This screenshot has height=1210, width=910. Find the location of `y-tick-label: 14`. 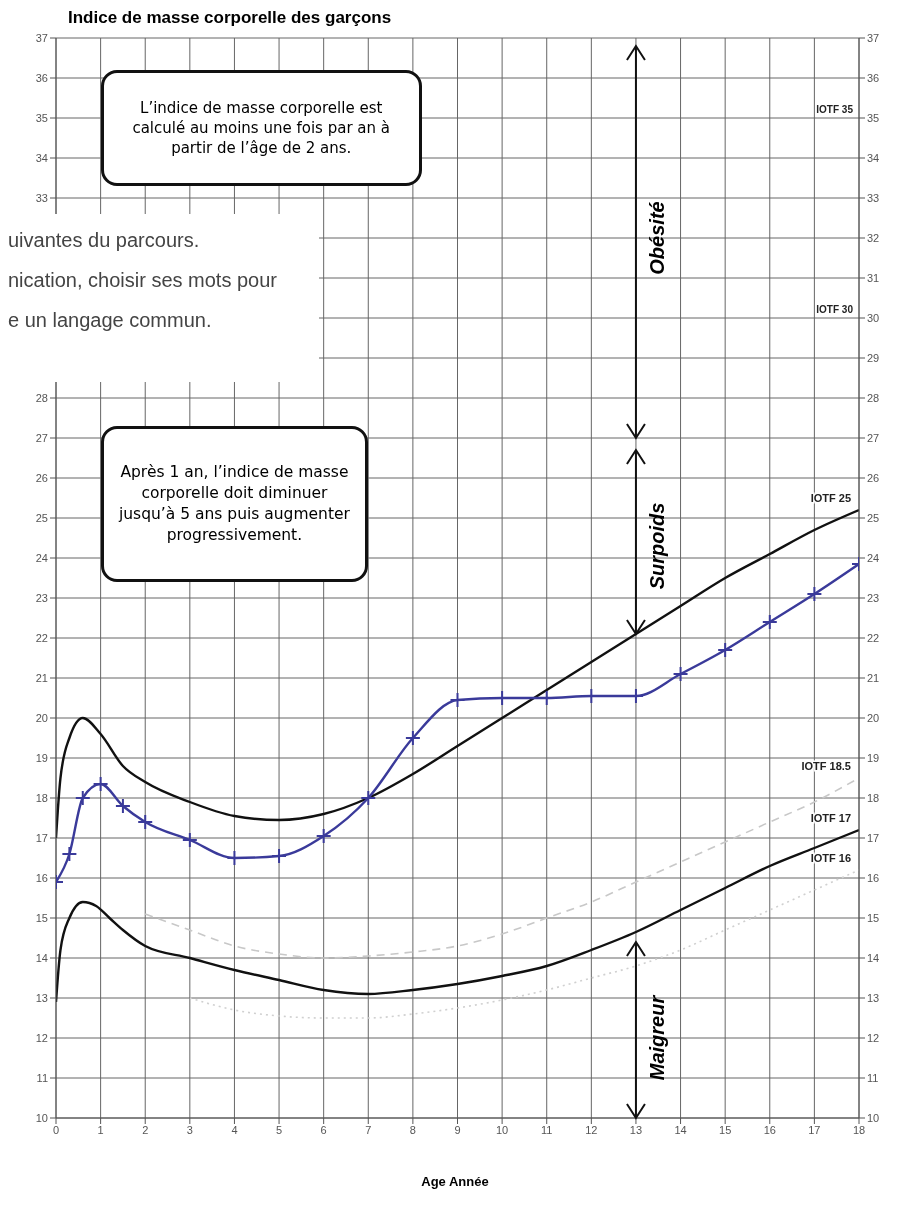

y-tick-label: 14 is located at coordinates (41, 957).